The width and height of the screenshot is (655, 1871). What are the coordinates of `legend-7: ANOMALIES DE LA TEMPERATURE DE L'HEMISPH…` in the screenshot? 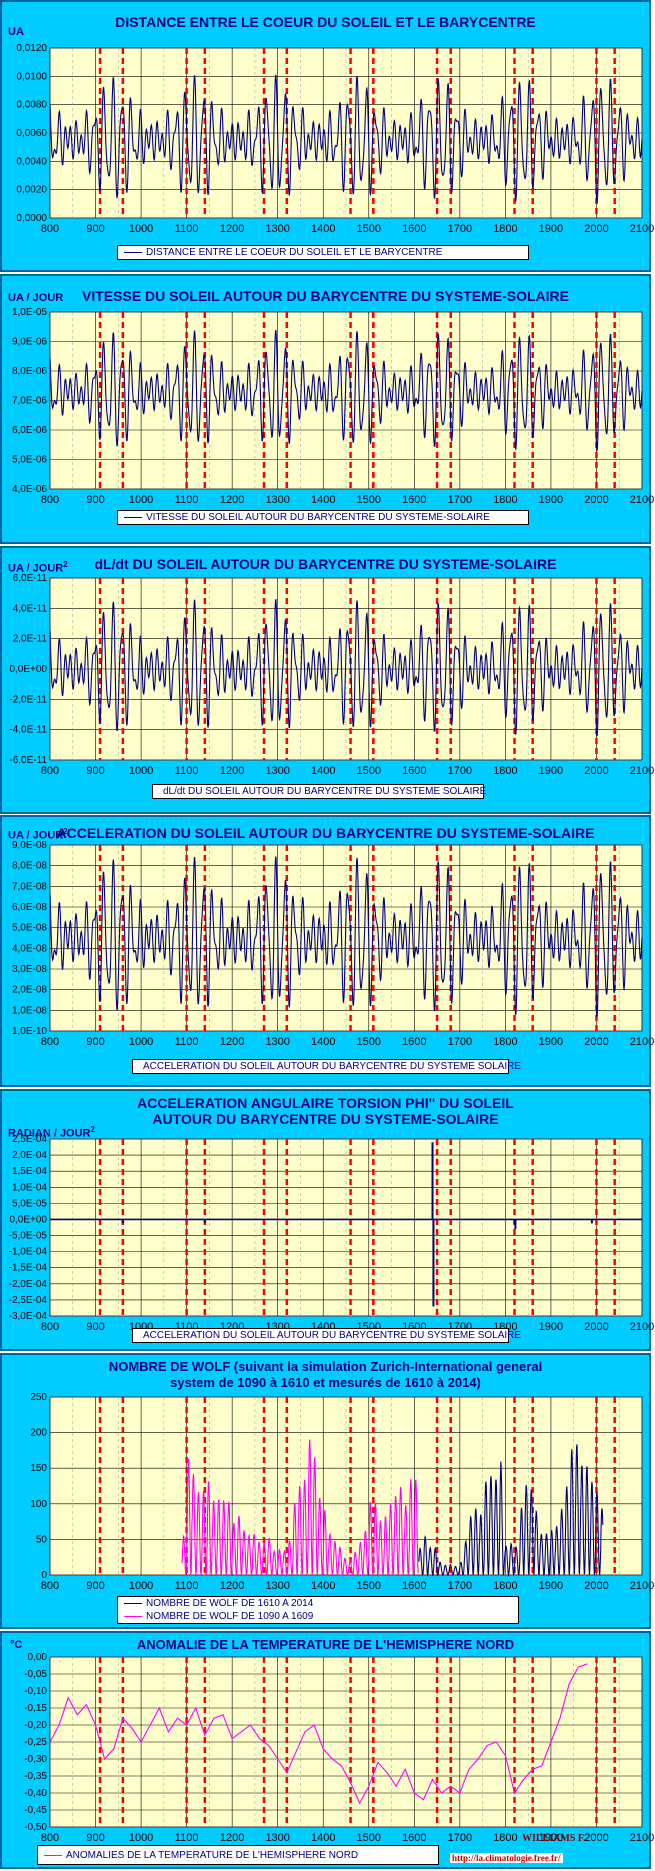 It's located at (238, 1855).